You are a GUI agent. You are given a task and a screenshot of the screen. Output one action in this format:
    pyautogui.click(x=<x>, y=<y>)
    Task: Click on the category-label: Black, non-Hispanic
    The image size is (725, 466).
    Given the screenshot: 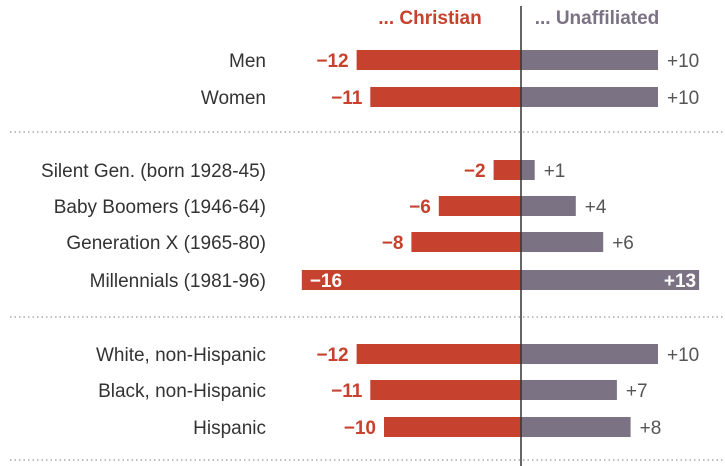 What is the action you would take?
    pyautogui.click(x=182, y=391)
    